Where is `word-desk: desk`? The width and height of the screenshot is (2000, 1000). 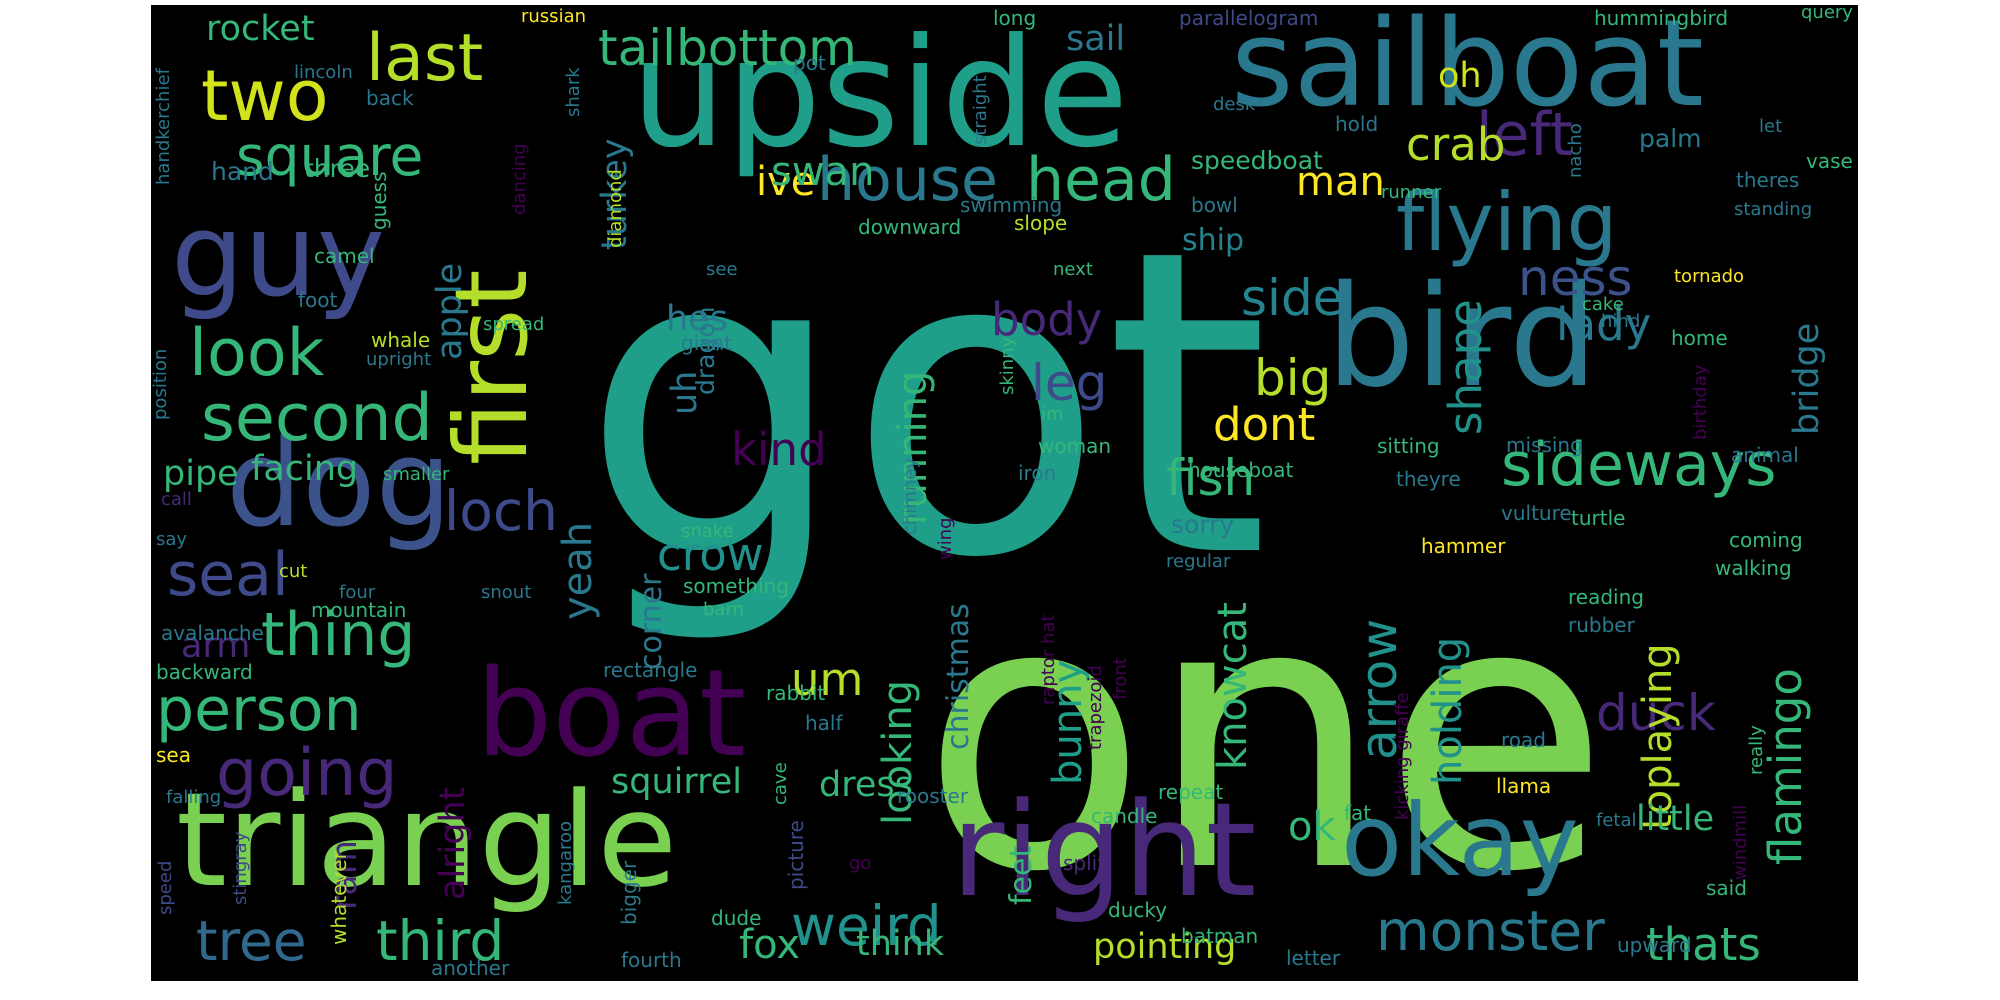 word-desk: desk is located at coordinates (1234, 104).